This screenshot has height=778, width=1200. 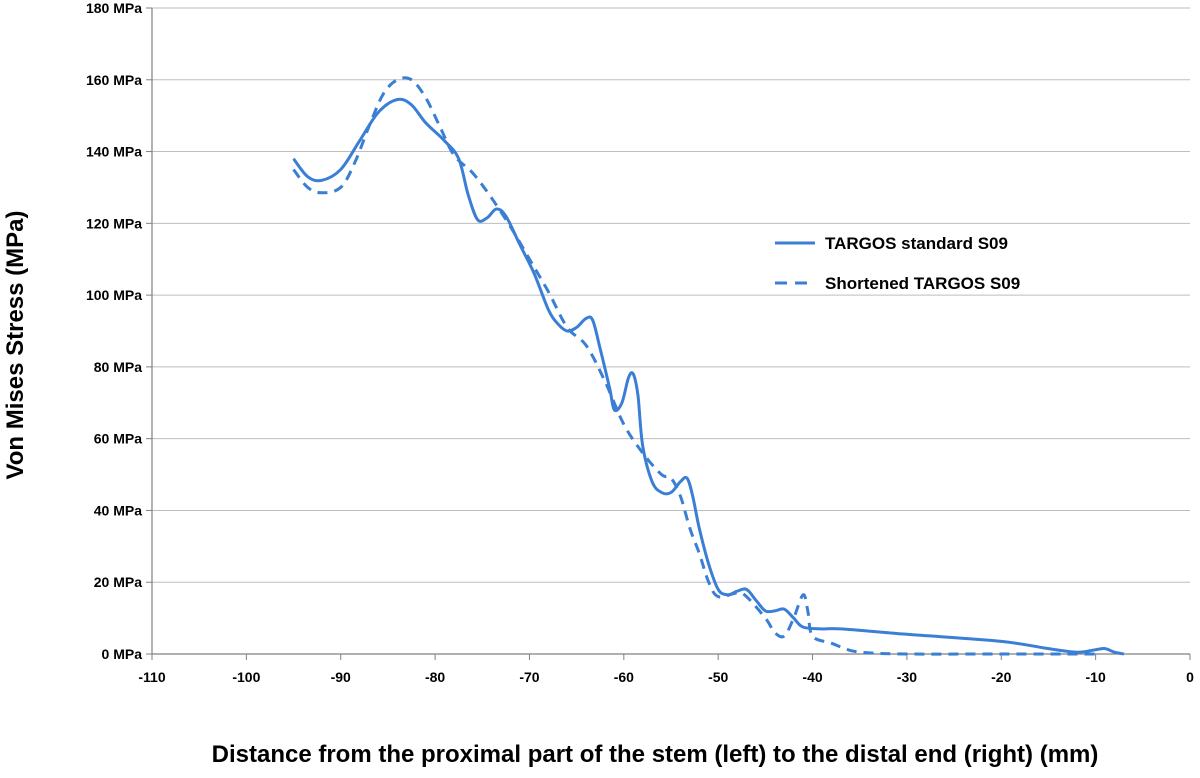 What do you see at coordinates (15, 345) in the screenshot?
I see `y-axis-title: Von Mises Stress (MPa)` at bounding box center [15, 345].